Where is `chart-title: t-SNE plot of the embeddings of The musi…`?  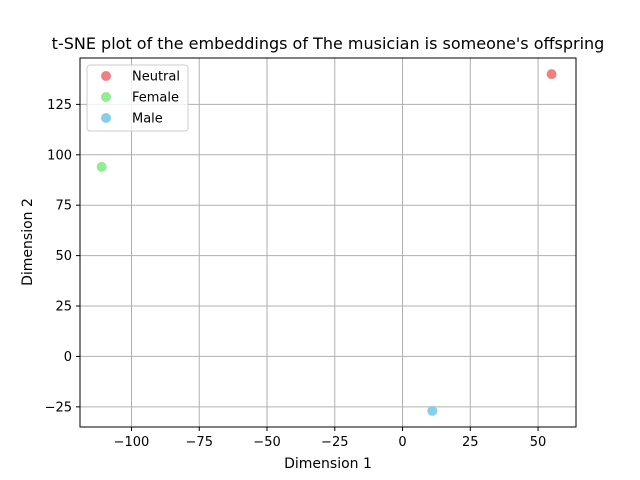 chart-title: t-SNE plot of the embeddings of The musi… is located at coordinates (328, 43).